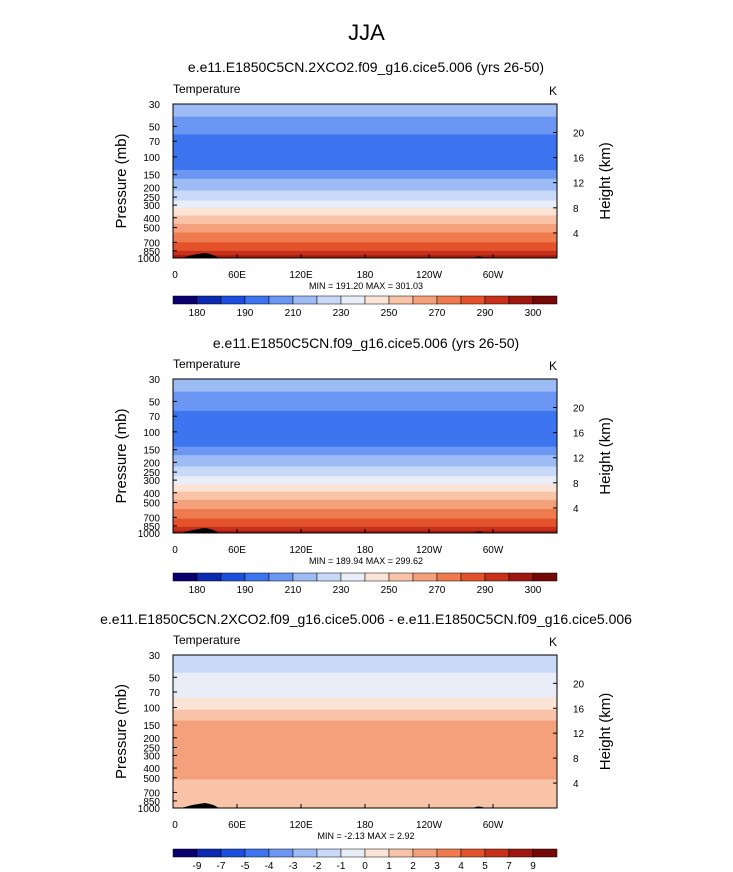 The image size is (733, 872). Describe the element at coordinates (437, 866) in the screenshot. I see `colorbar-label: 3` at that location.